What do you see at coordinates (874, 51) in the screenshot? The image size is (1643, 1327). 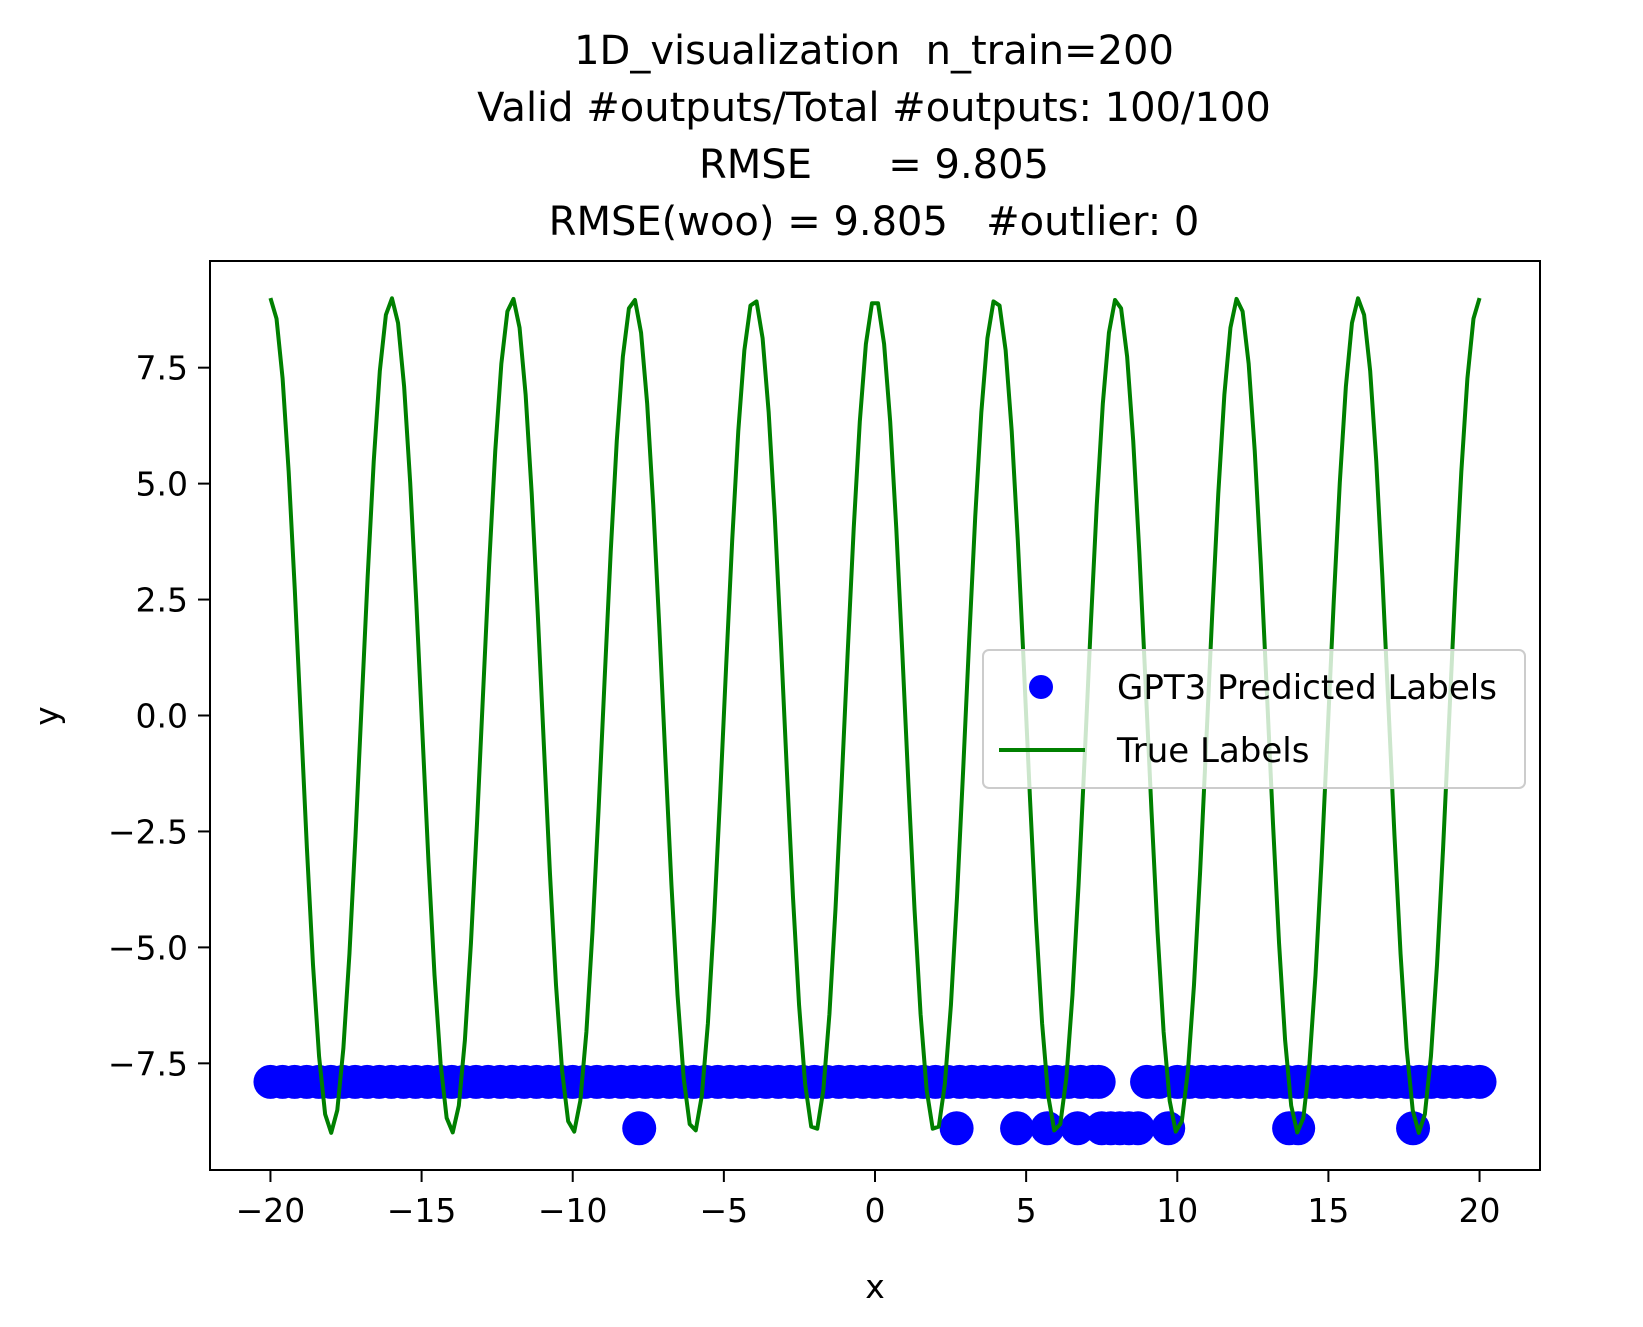 I see `title-line-1: 1D_visualization n_train=200` at bounding box center [874, 51].